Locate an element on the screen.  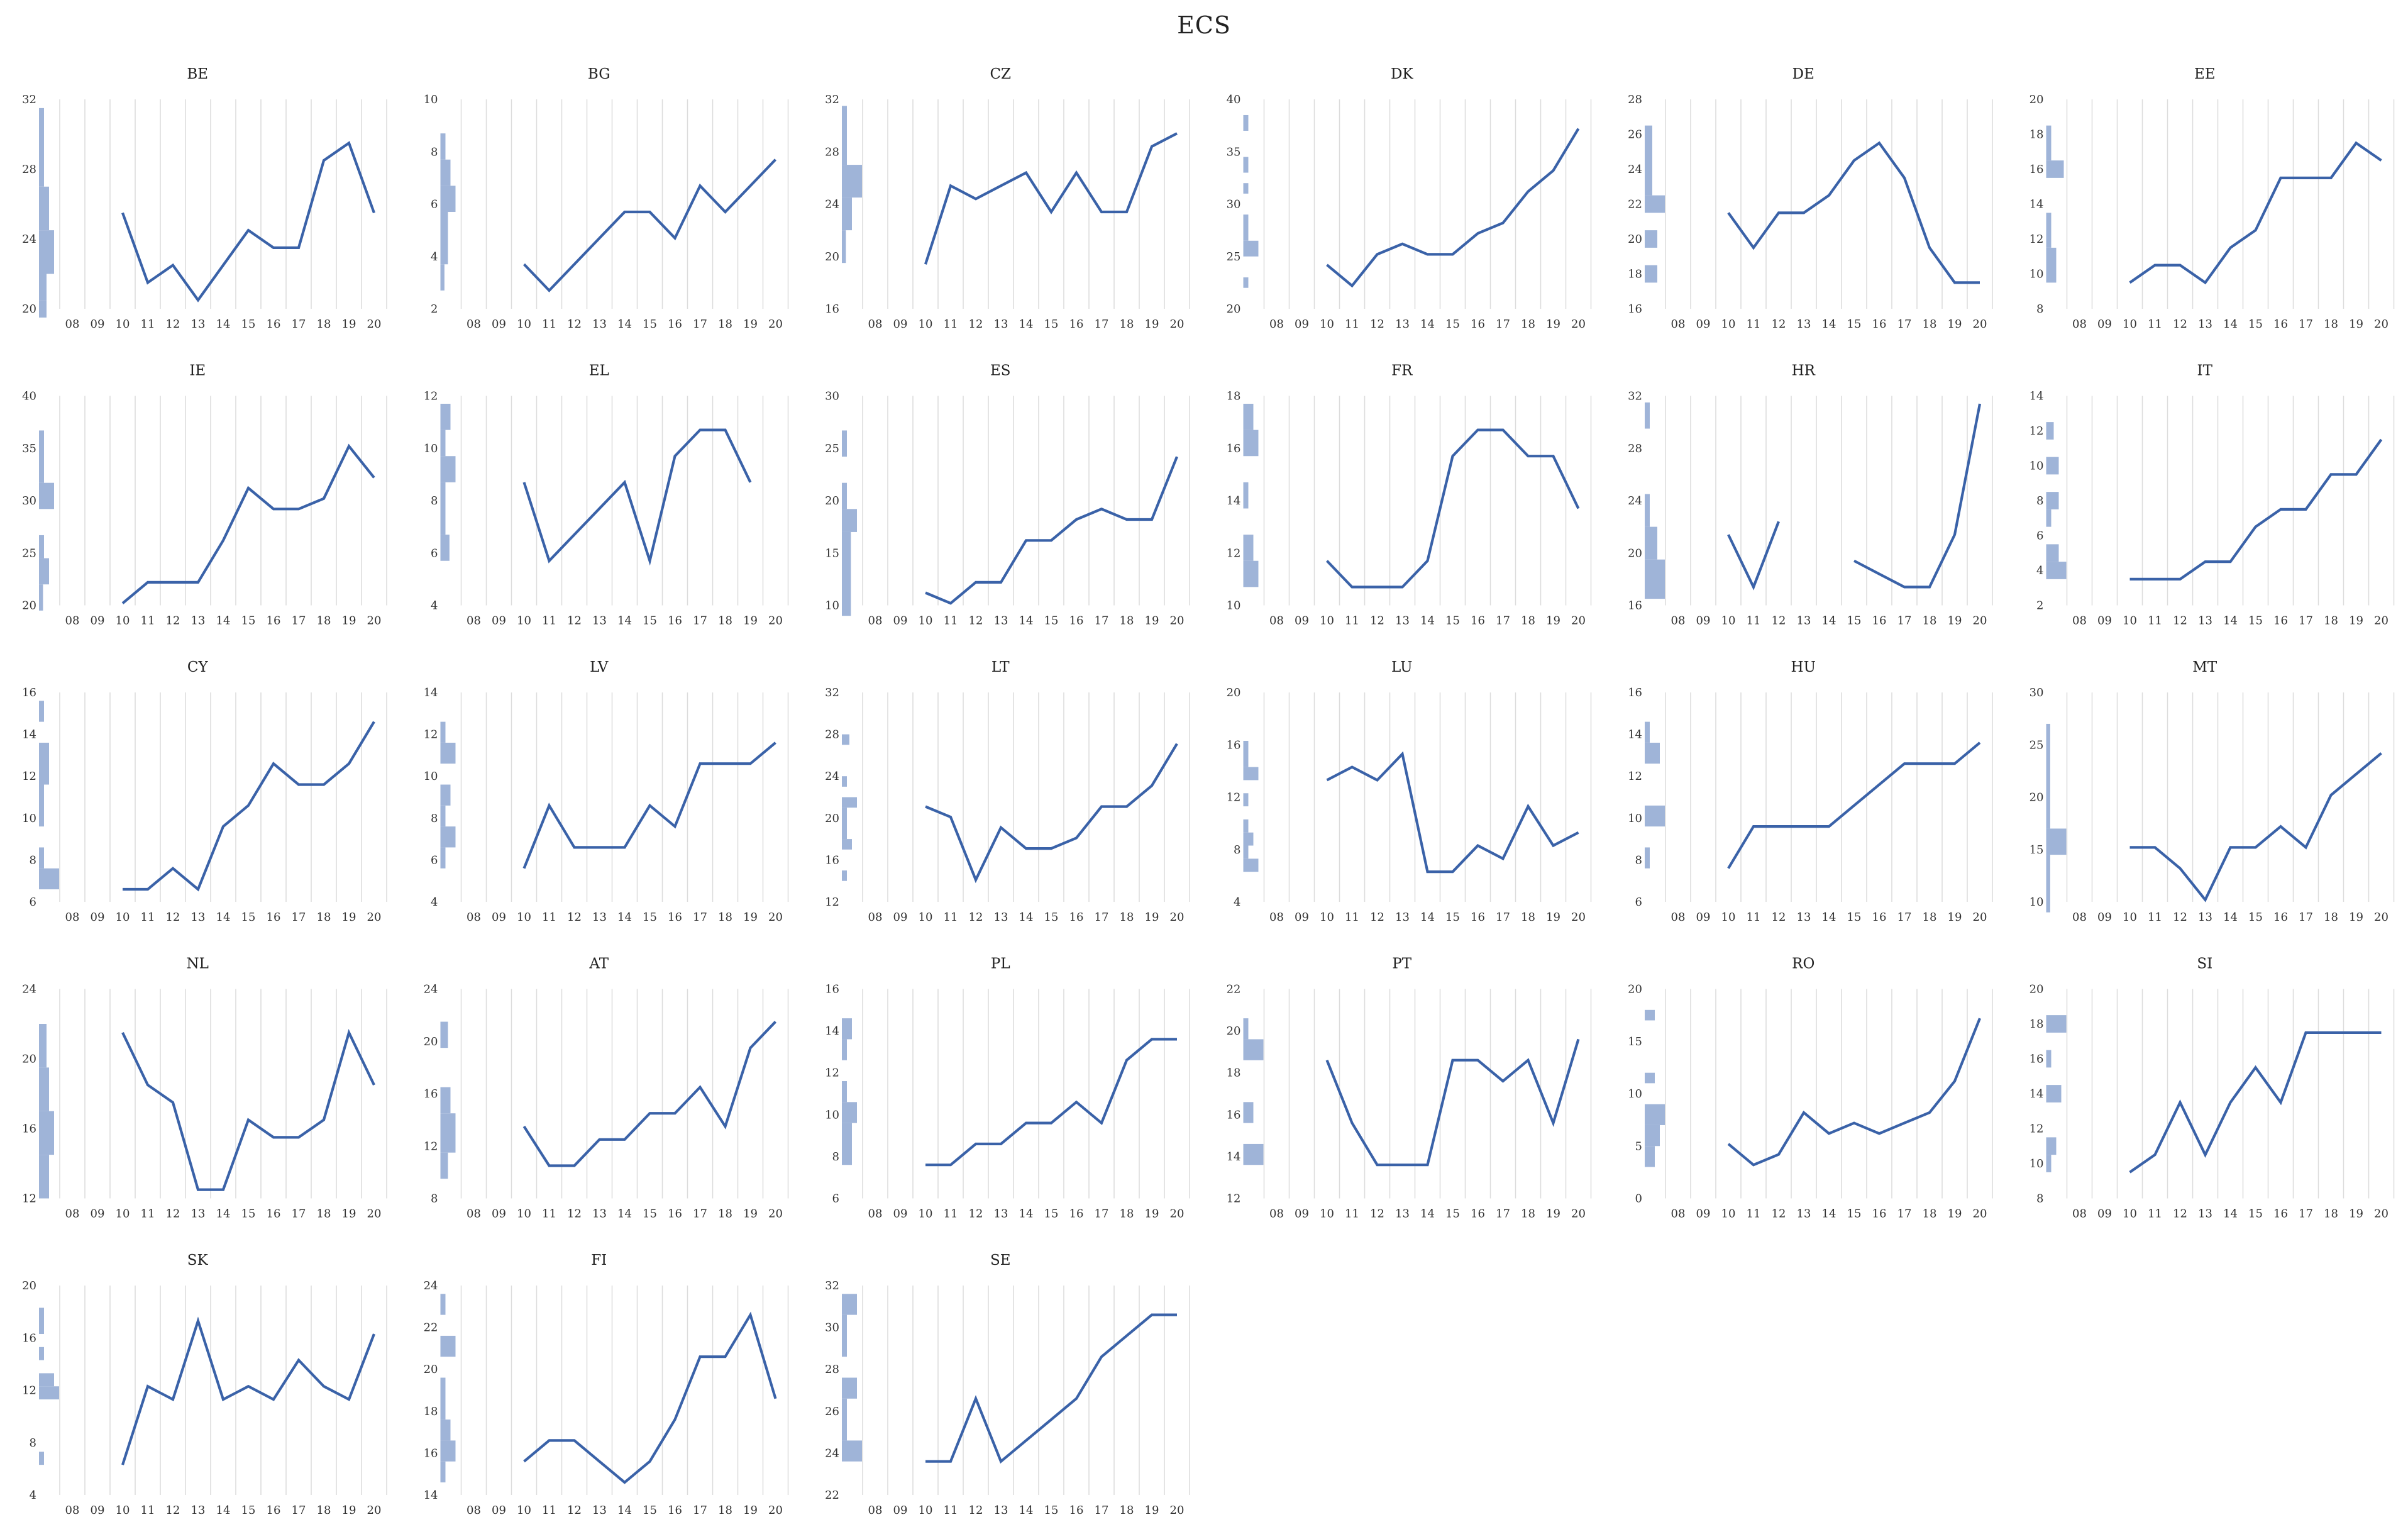
y-tick-label: 10 is located at coordinates (2037, 902).